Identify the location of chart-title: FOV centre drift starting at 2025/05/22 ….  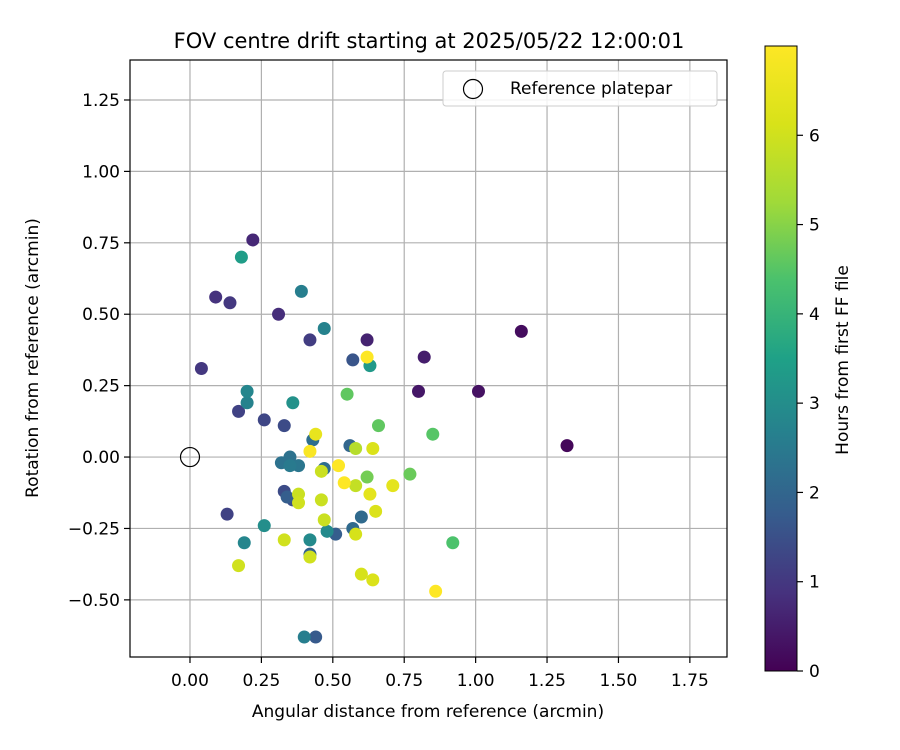
(429, 41).